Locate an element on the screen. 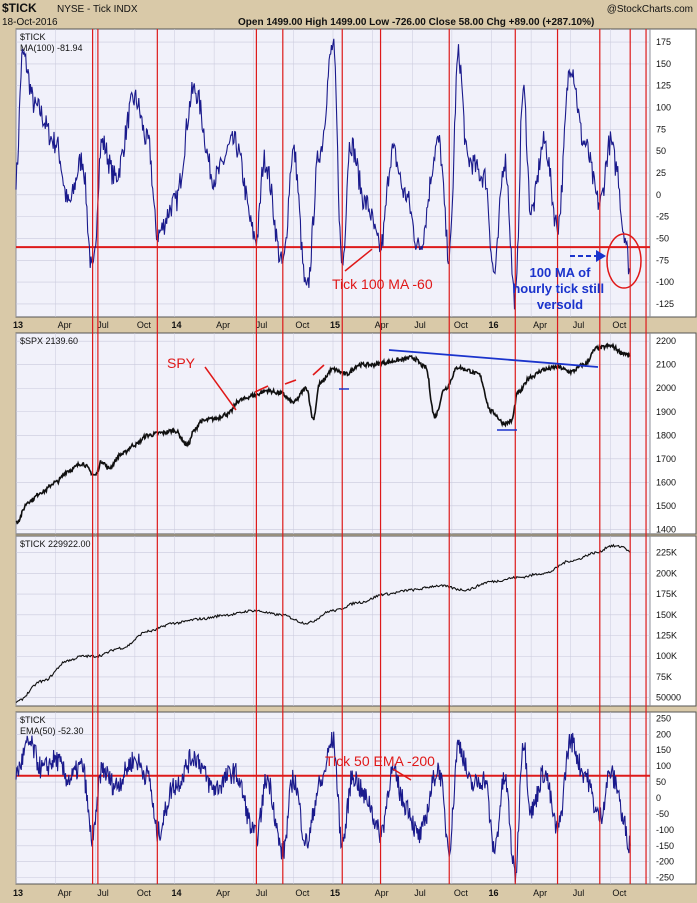 This screenshot has height=903, width=697. y-tick-label: 75K is located at coordinates (664, 677).